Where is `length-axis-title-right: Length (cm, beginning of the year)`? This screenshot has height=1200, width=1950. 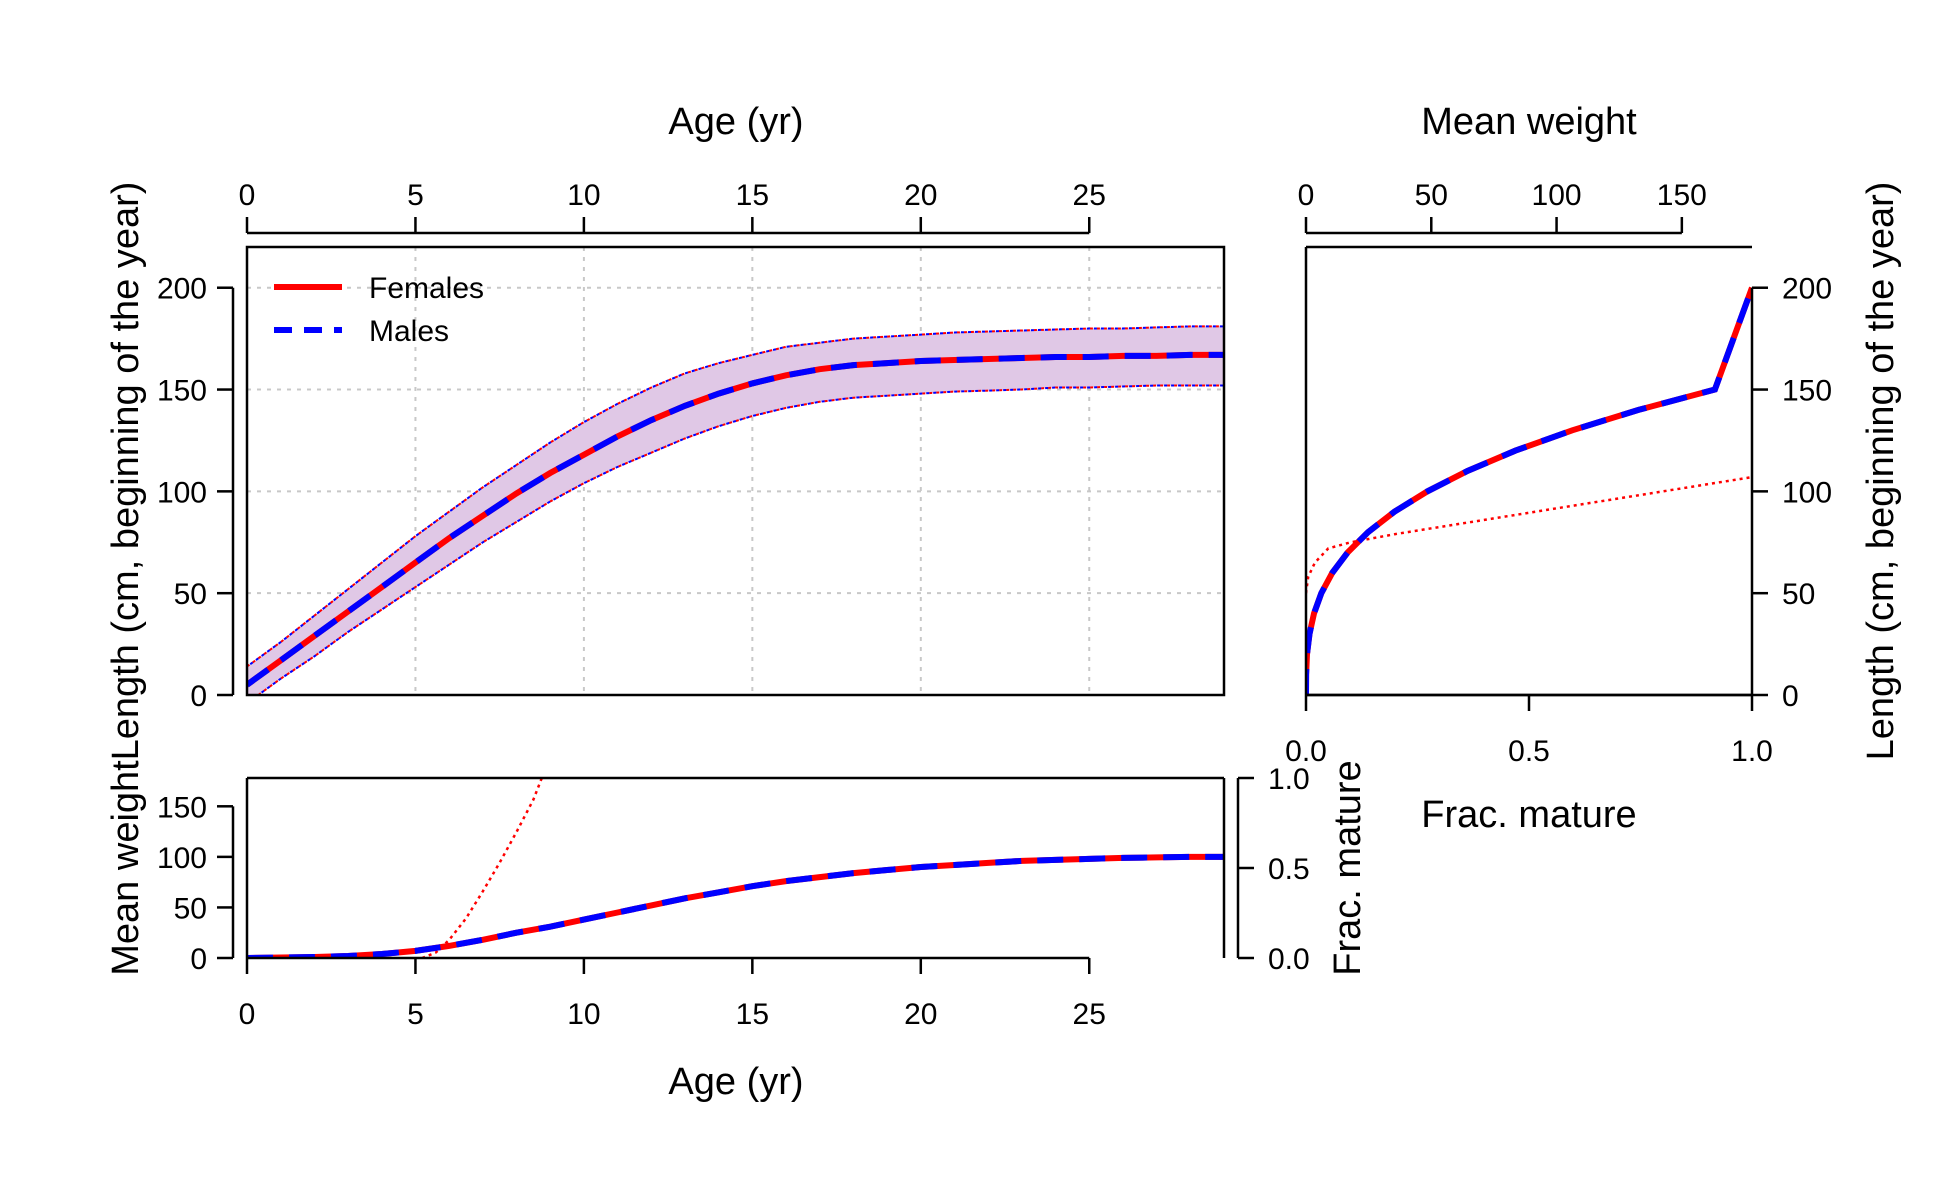 length-axis-title-right: Length (cm, beginning of the year) is located at coordinates (1881, 471).